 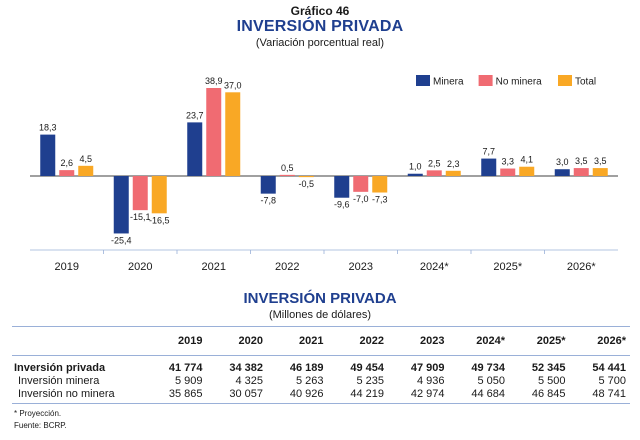 What do you see at coordinates (268, 201) in the screenshot?
I see `data-label: -7,8` at bounding box center [268, 201].